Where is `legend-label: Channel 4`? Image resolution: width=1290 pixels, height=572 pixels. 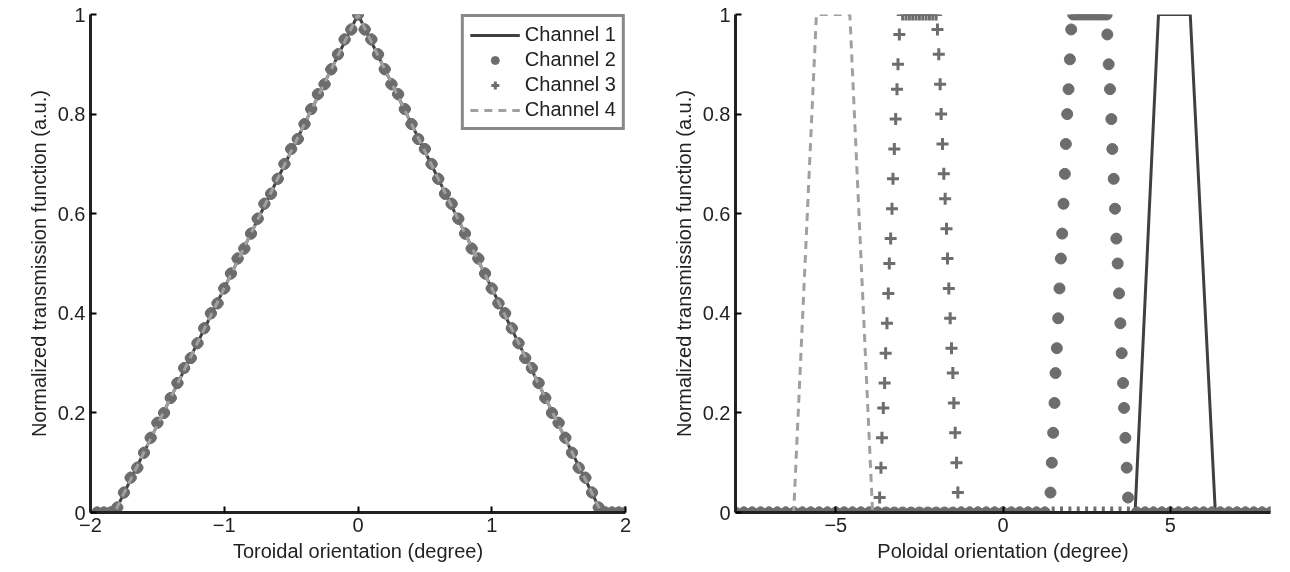 legend-label: Channel 4 is located at coordinates (570, 109).